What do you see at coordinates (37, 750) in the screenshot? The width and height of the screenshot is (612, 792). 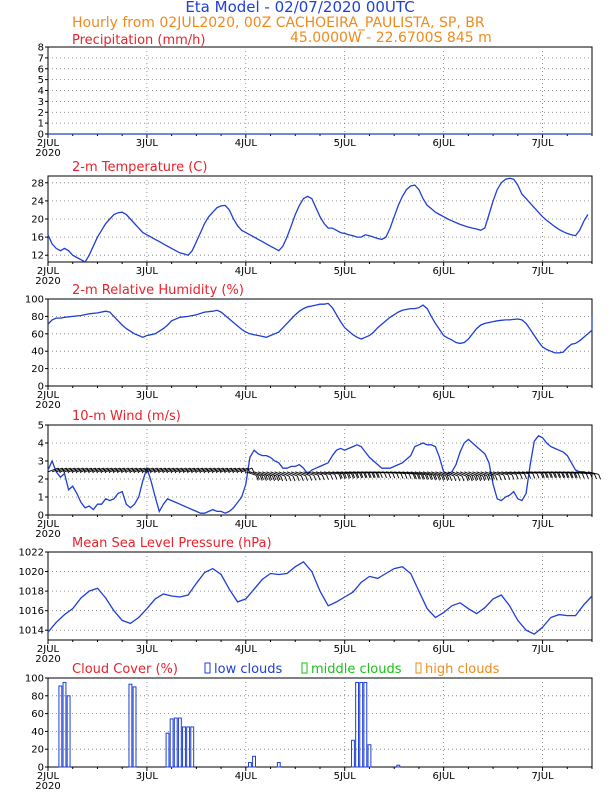 I see `y-tick-label: 20` at bounding box center [37, 750].